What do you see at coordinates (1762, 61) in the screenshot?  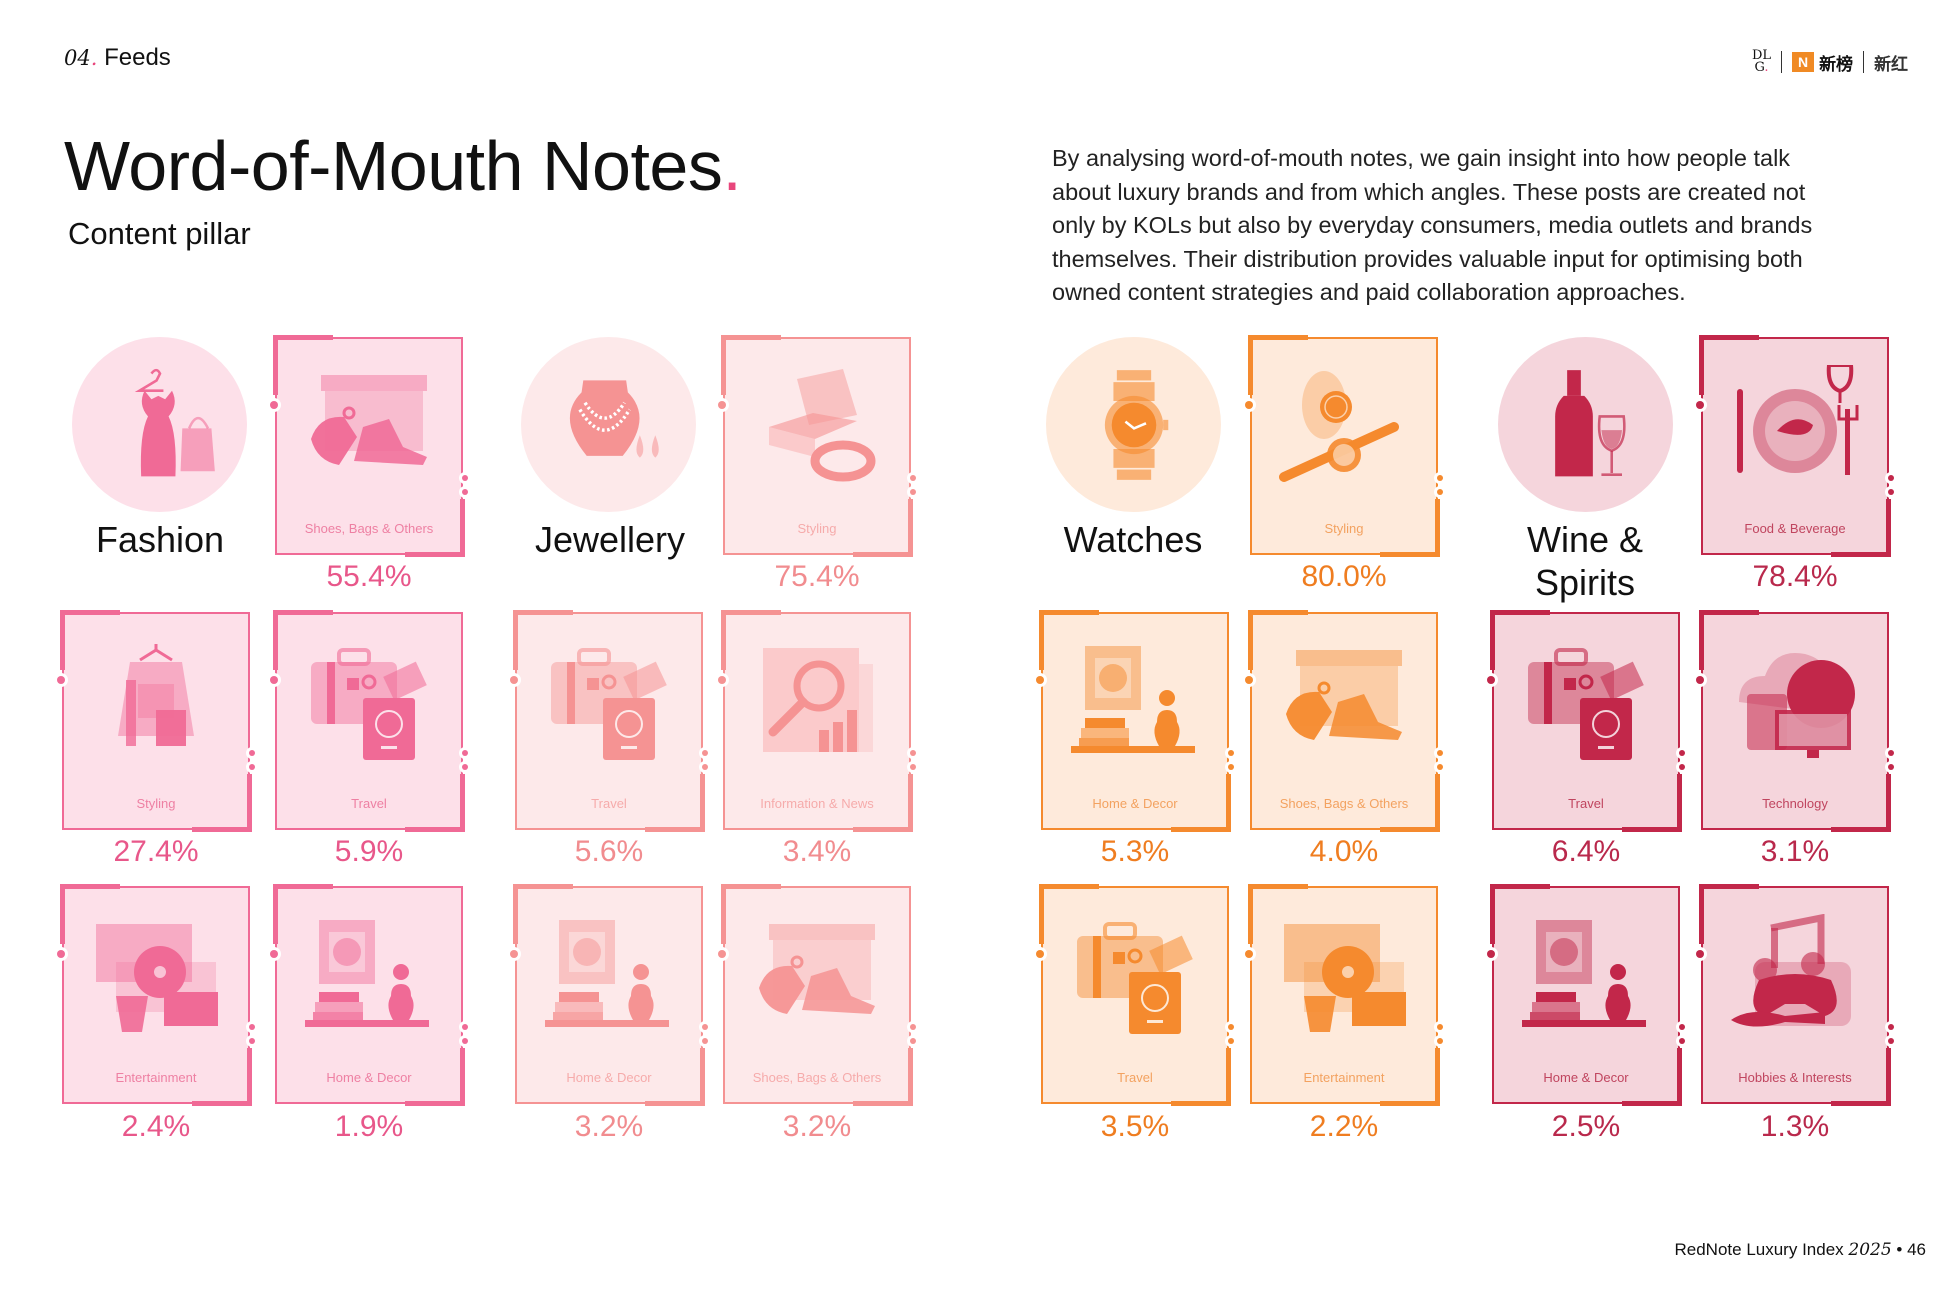 I see `dlg-logo: DL G.` at bounding box center [1762, 61].